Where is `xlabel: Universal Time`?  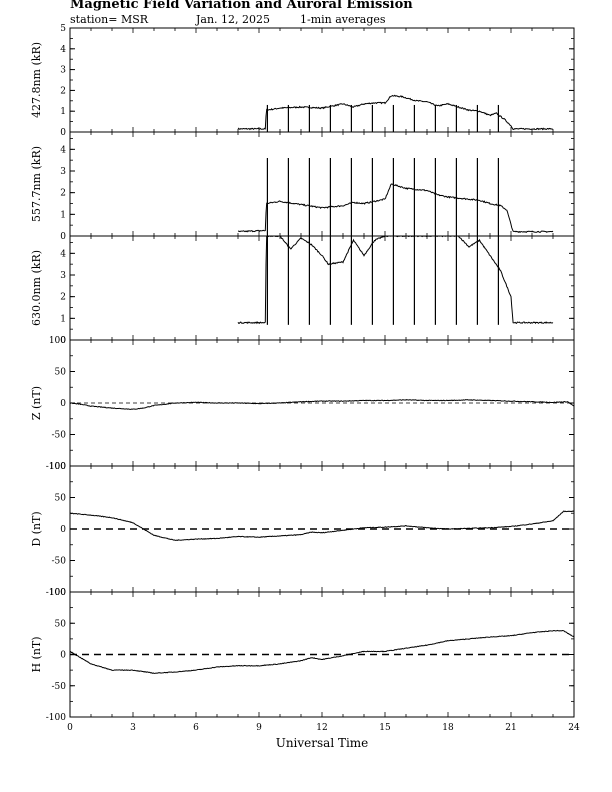 xlabel: Universal Time is located at coordinates (322, 743).